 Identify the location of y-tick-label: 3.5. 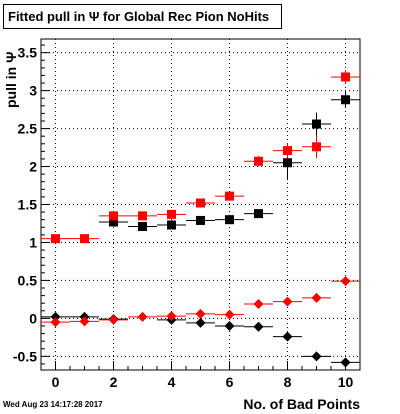
(28, 53).